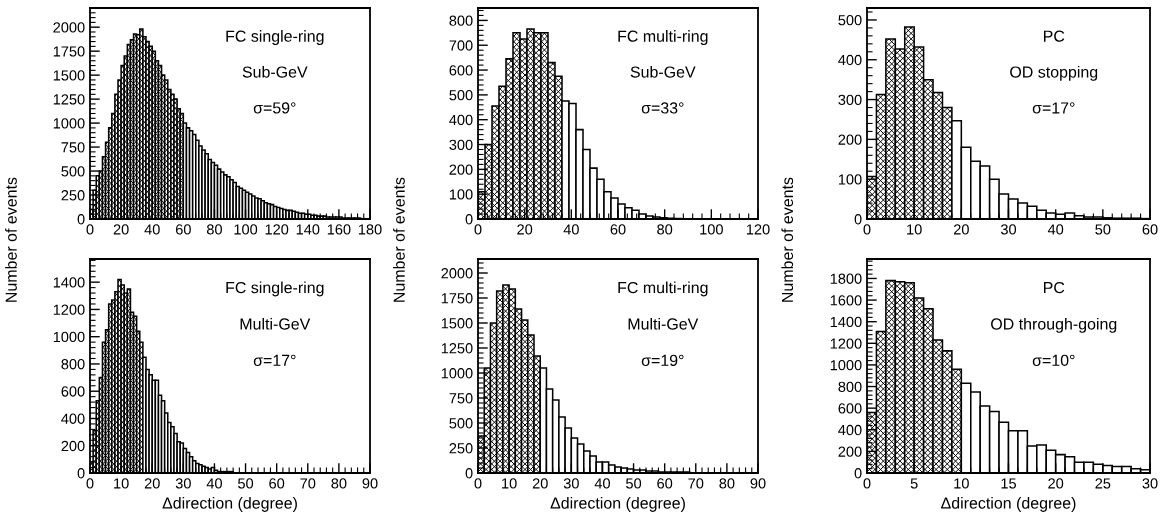  Describe the element at coordinates (274, 108) in the screenshot. I see `annotation: σ=59°` at that location.